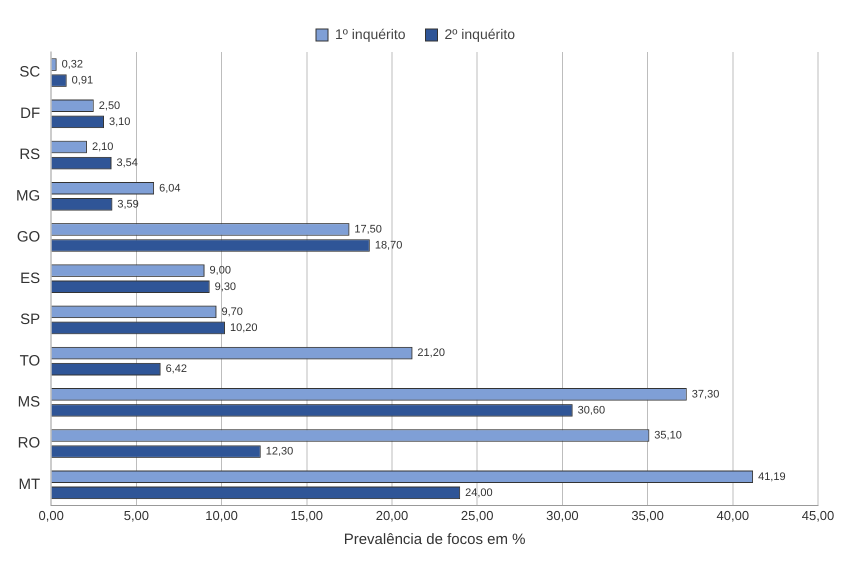 The height and width of the screenshot is (563, 847). What do you see at coordinates (388, 246) in the screenshot?
I see `data-label: 18,70` at bounding box center [388, 246].